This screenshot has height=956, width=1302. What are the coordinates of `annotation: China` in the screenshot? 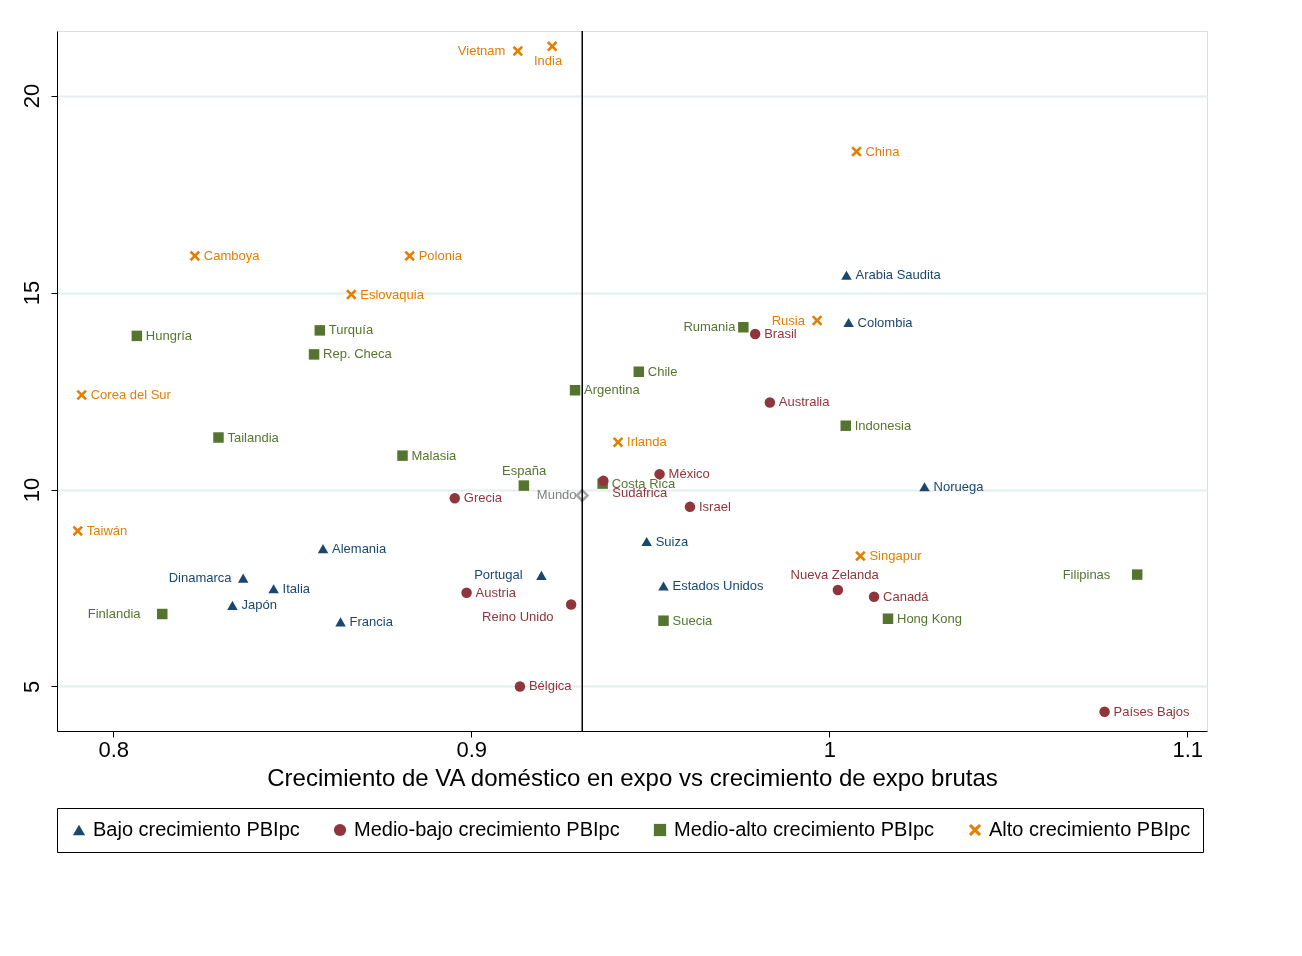 It's located at (883, 151).